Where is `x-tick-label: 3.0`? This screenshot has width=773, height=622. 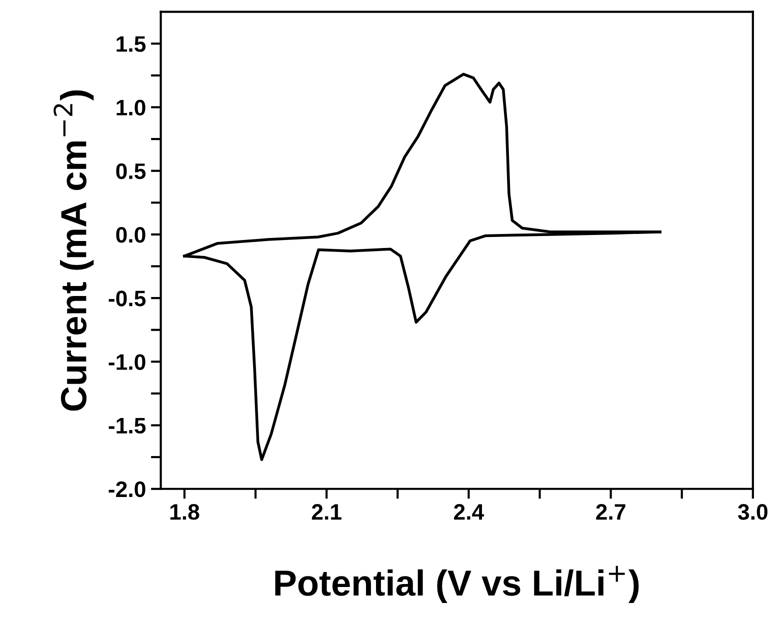
x-tick-label: 3.0 is located at coordinates (753, 512).